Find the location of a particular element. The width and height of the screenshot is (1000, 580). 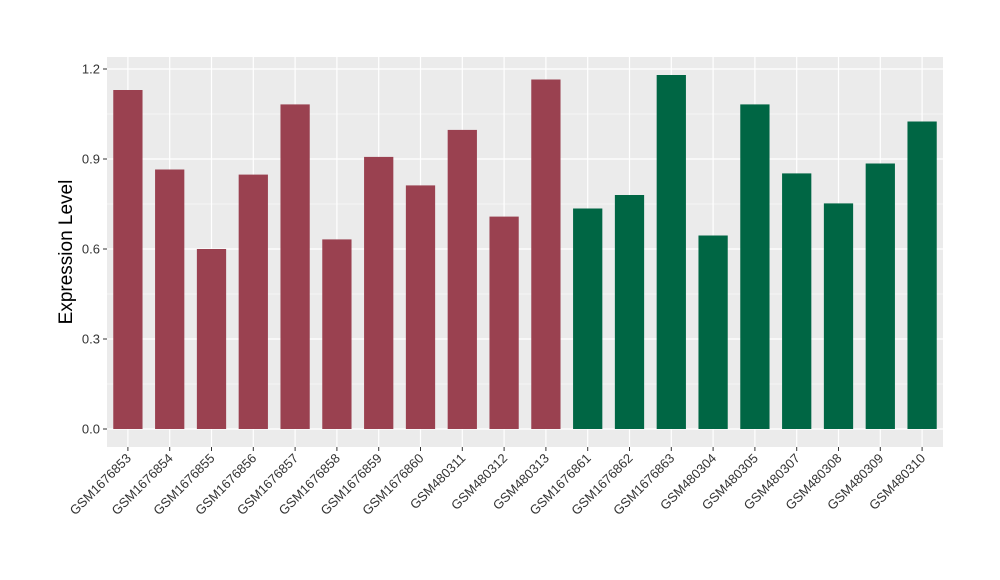

bar-GSM480312 is located at coordinates (504, 322).